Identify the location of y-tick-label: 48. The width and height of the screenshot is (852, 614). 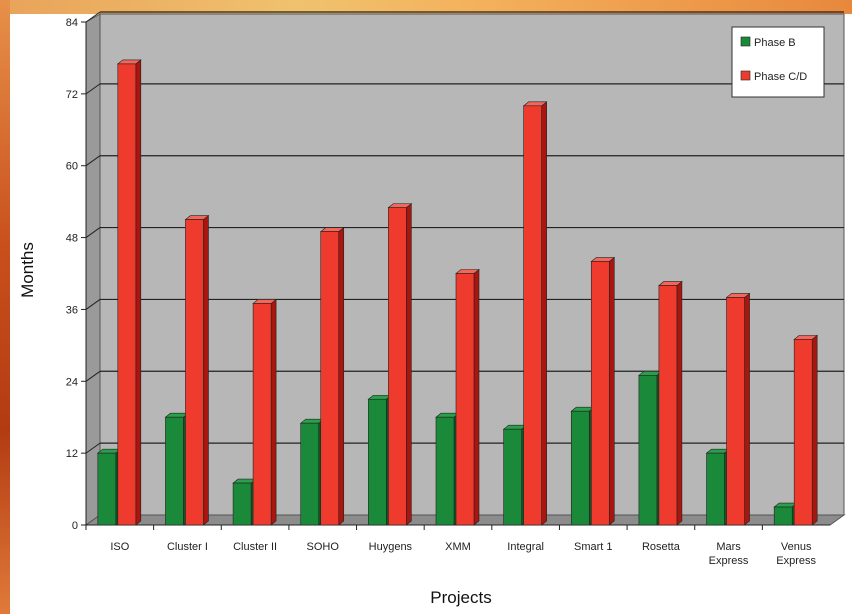
(72, 239).